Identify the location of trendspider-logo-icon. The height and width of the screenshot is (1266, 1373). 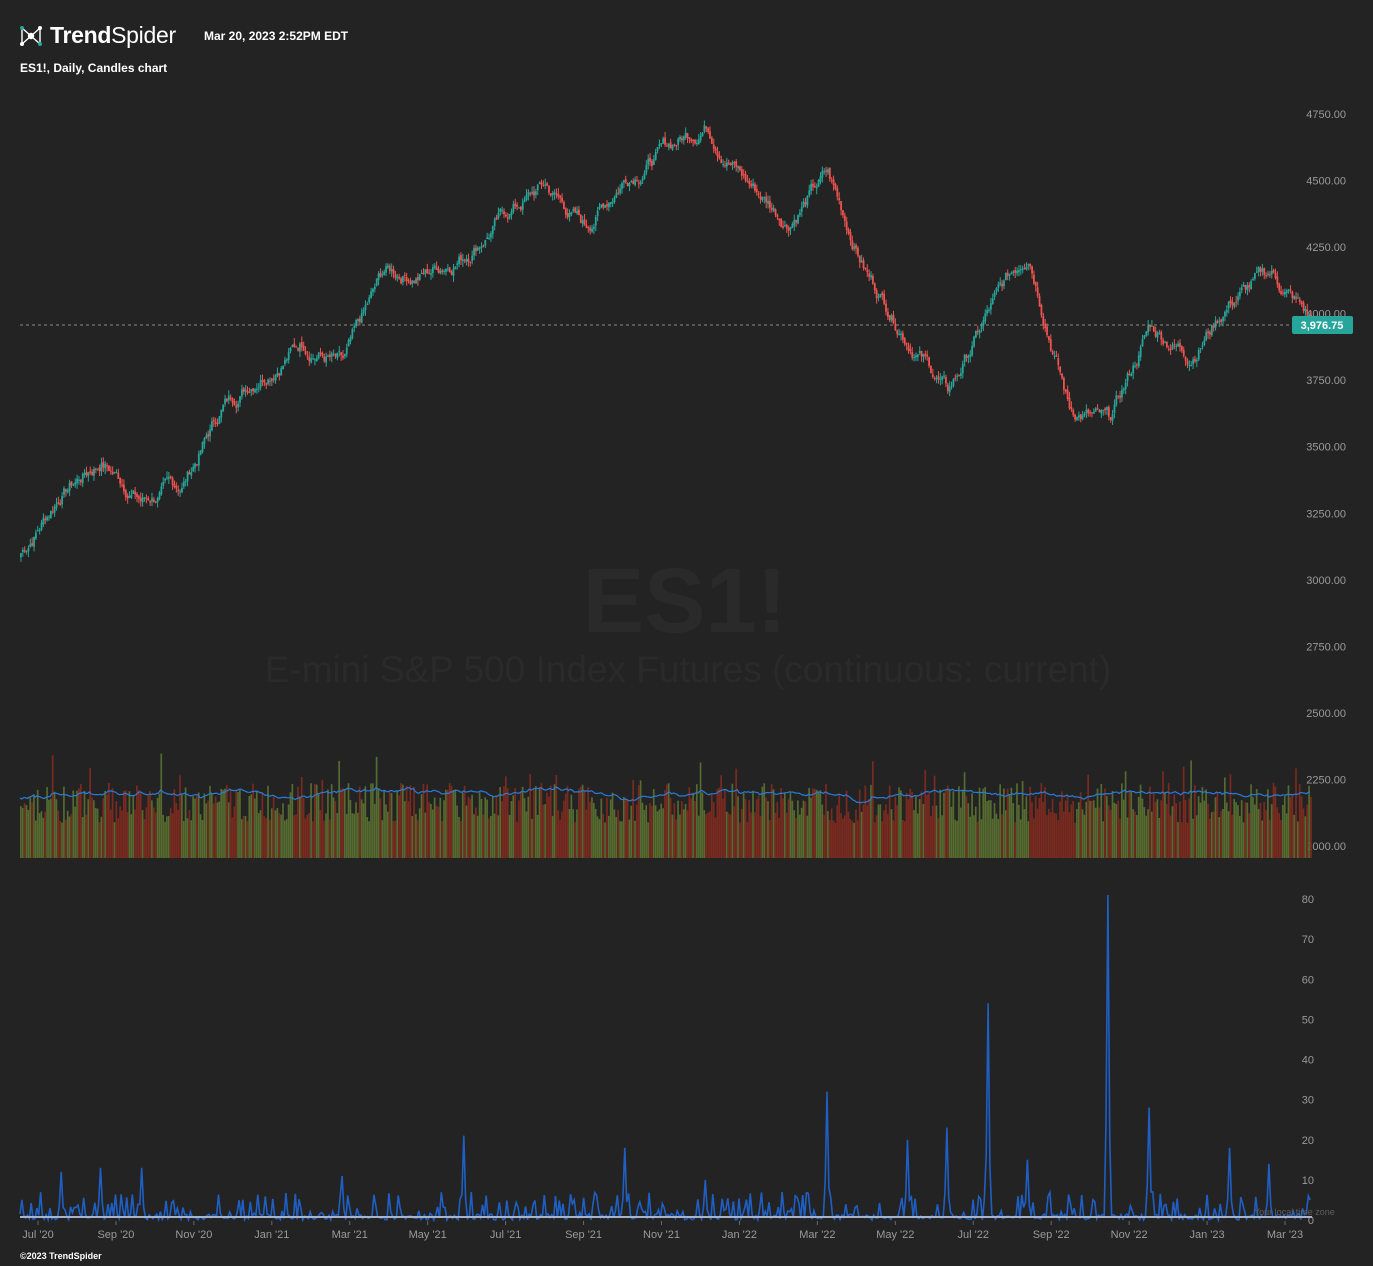
(31, 35).